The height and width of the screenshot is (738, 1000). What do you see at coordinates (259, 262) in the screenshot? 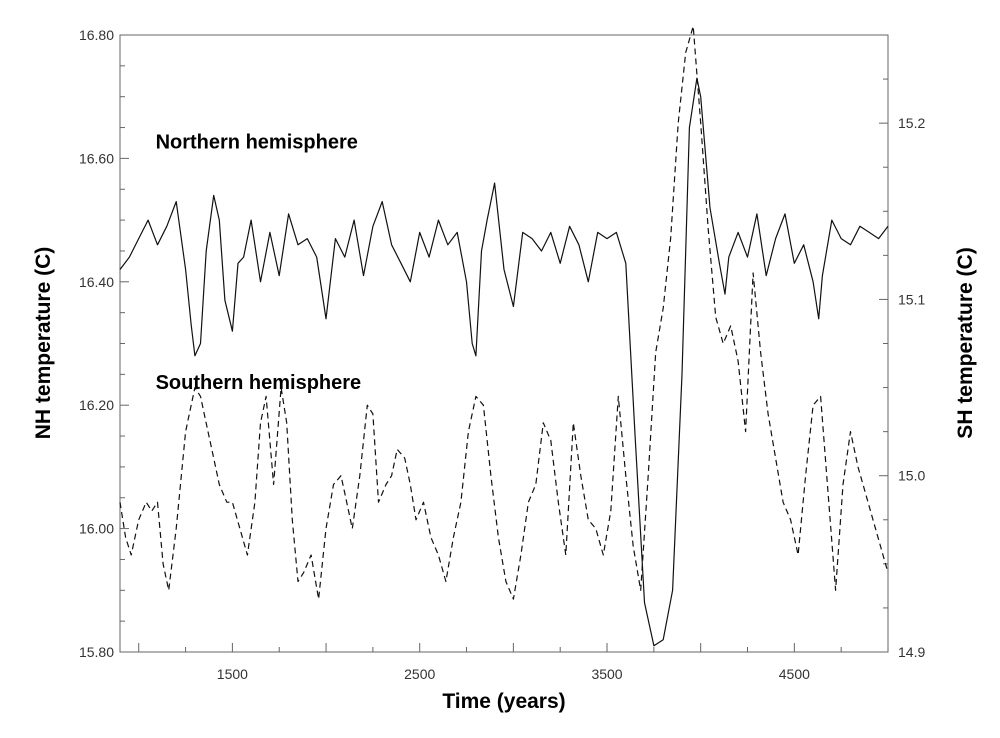
I see `annotation-layer: Northern hemisphere Southern hemisphere` at bounding box center [259, 262].